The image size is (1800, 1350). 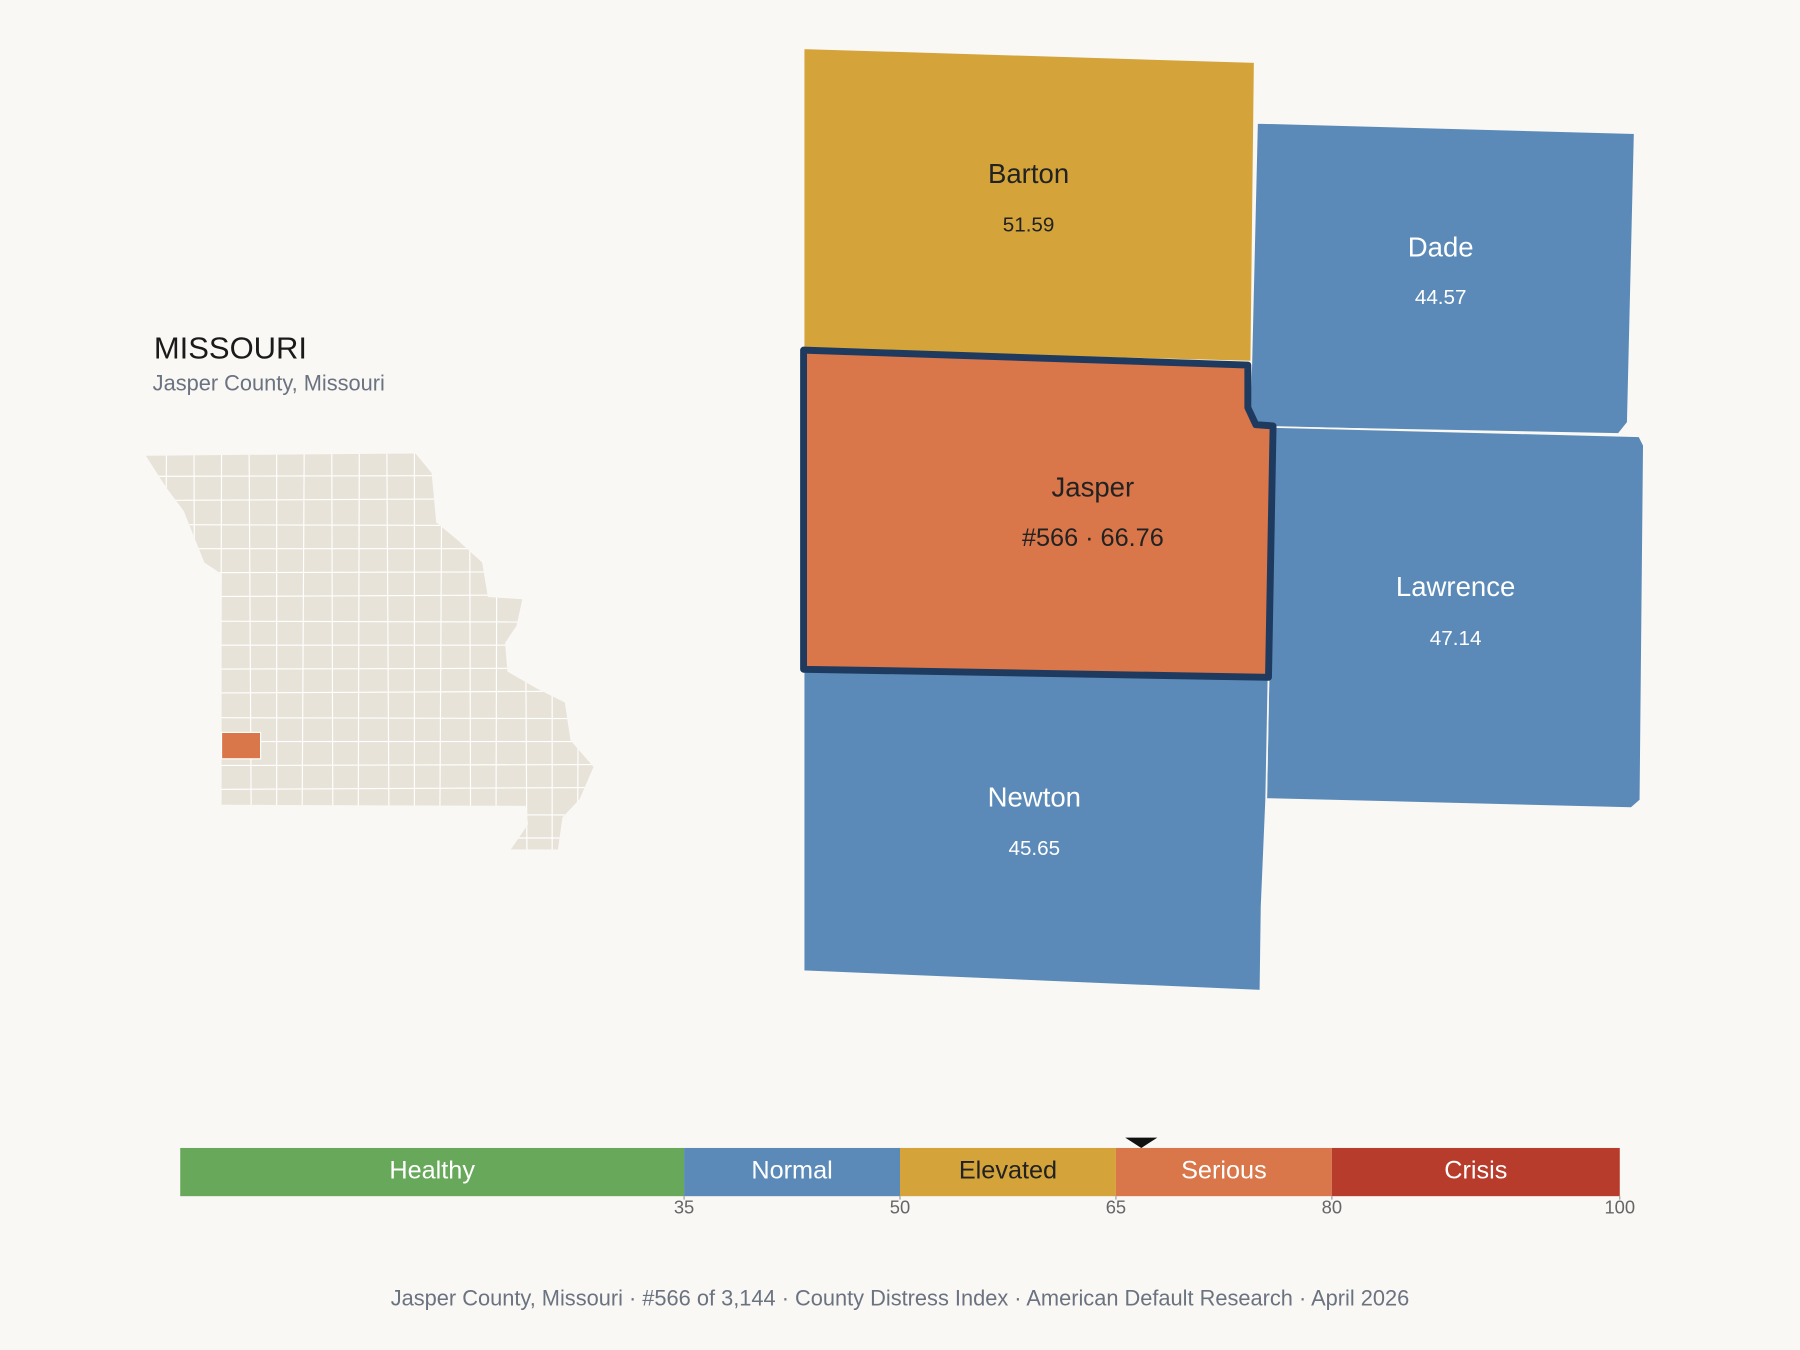 I want to click on tick-label: 35, so click(x=684, y=1207).